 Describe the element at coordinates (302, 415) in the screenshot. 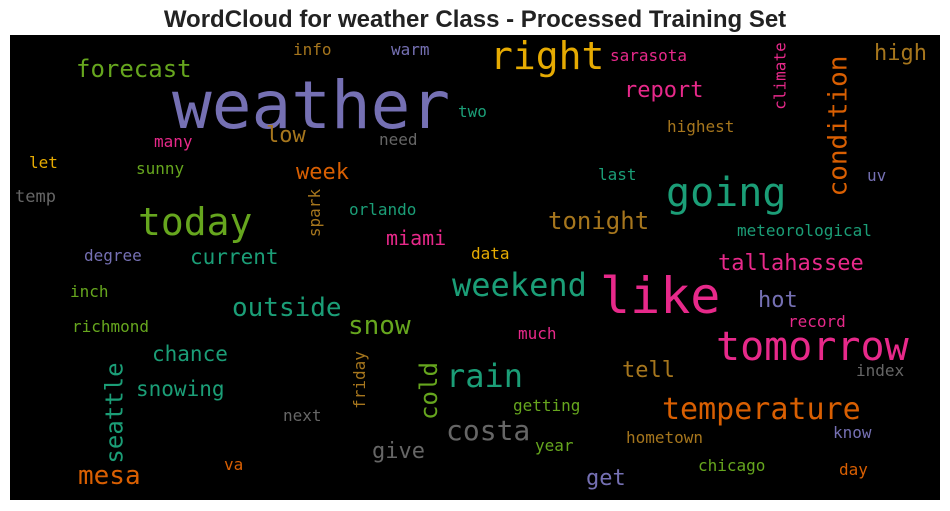

I see `word-next: next` at that location.